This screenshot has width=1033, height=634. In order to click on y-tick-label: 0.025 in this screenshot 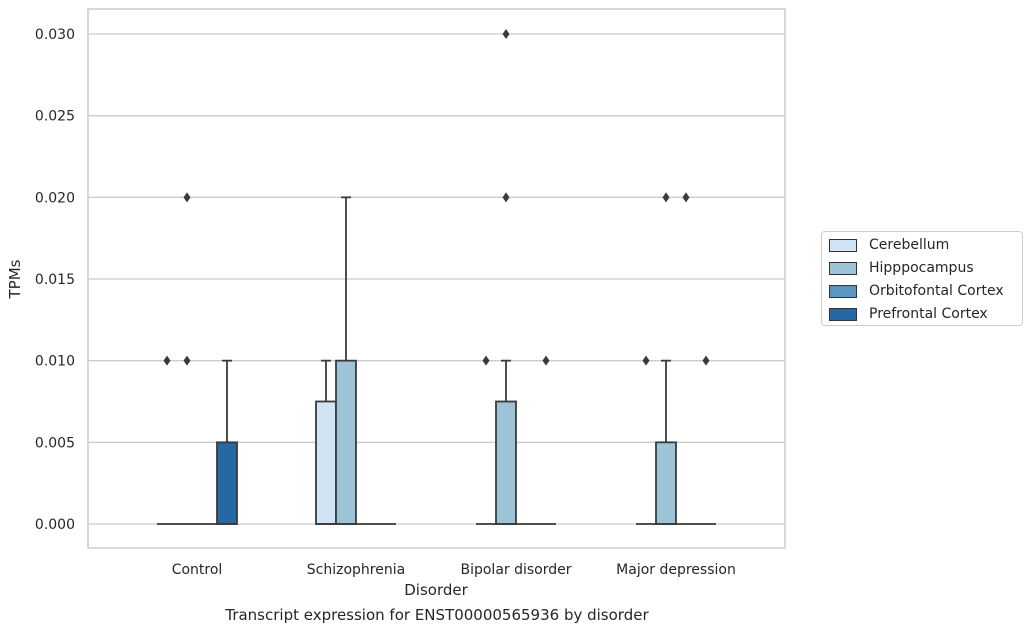, I will do `click(55, 117)`.